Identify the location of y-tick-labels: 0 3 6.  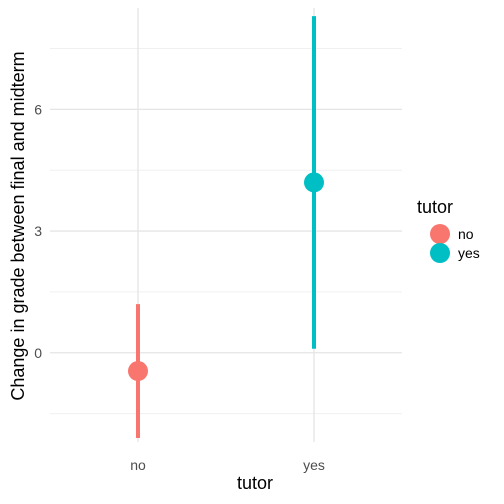
(38, 230).